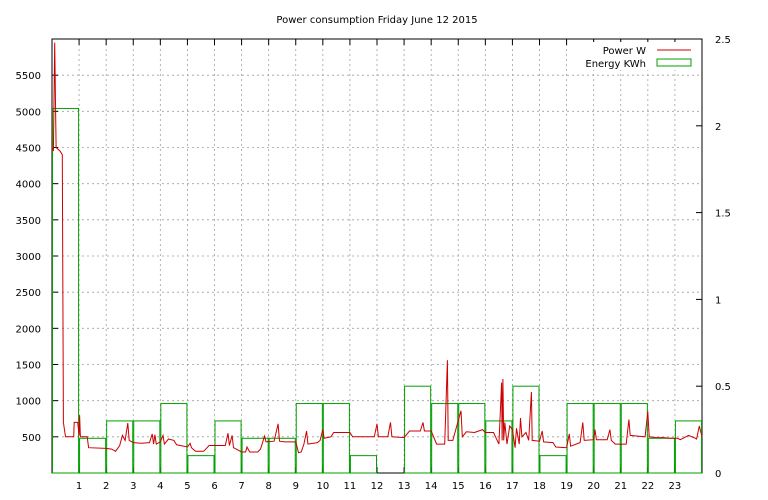 This screenshot has height=500, width=768. Describe the element at coordinates (350, 486) in the screenshot. I see `x-tick-label: 11` at that location.